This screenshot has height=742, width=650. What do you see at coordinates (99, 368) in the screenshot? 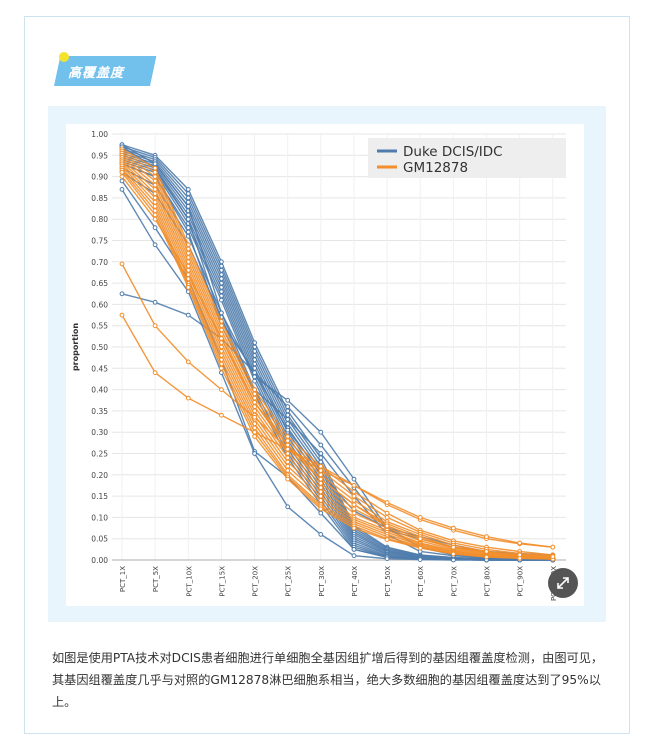
I see `y-tick-label: 0.45` at bounding box center [99, 368].